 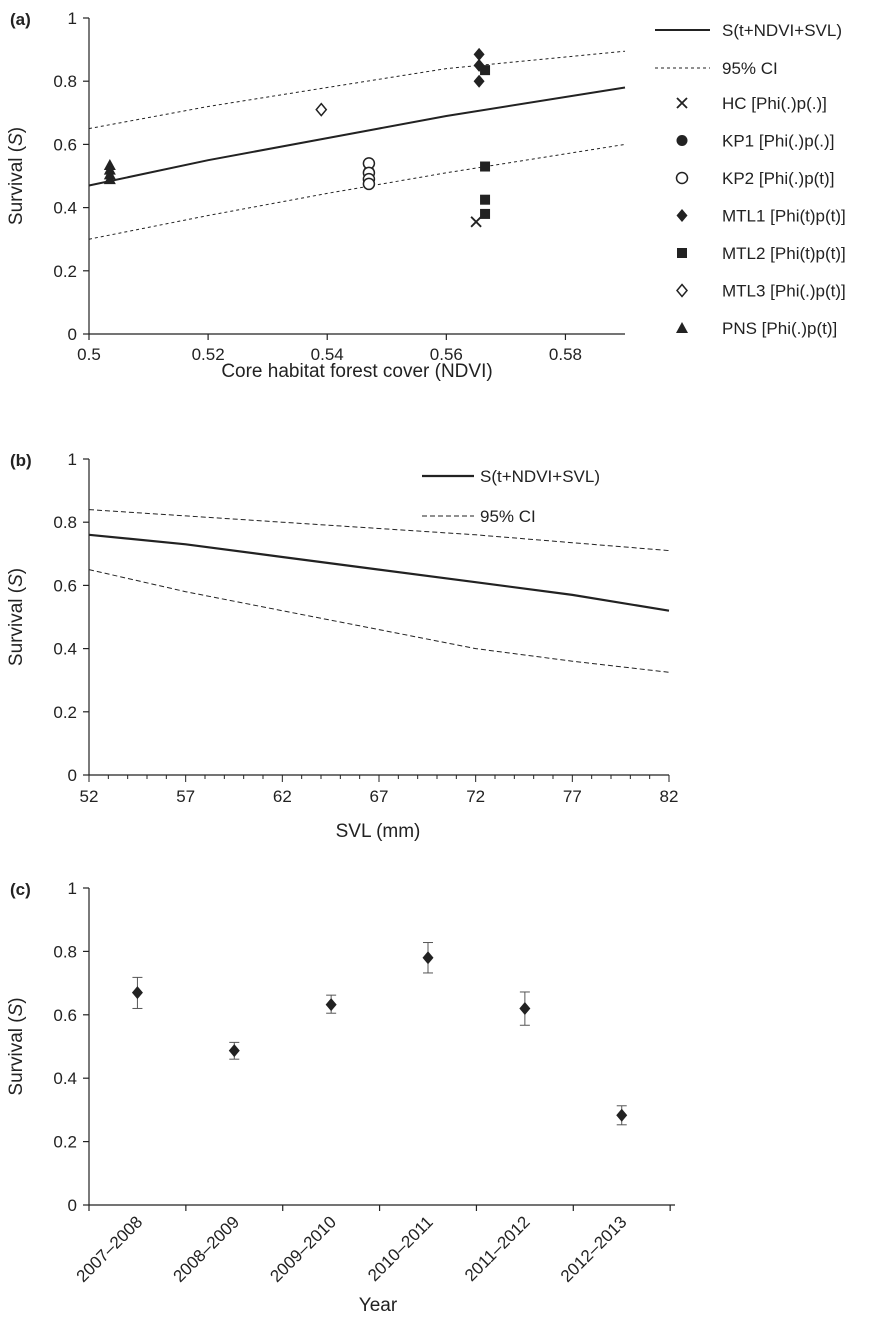 I want to click on panel-a-label: (a), so click(x=20, y=19).